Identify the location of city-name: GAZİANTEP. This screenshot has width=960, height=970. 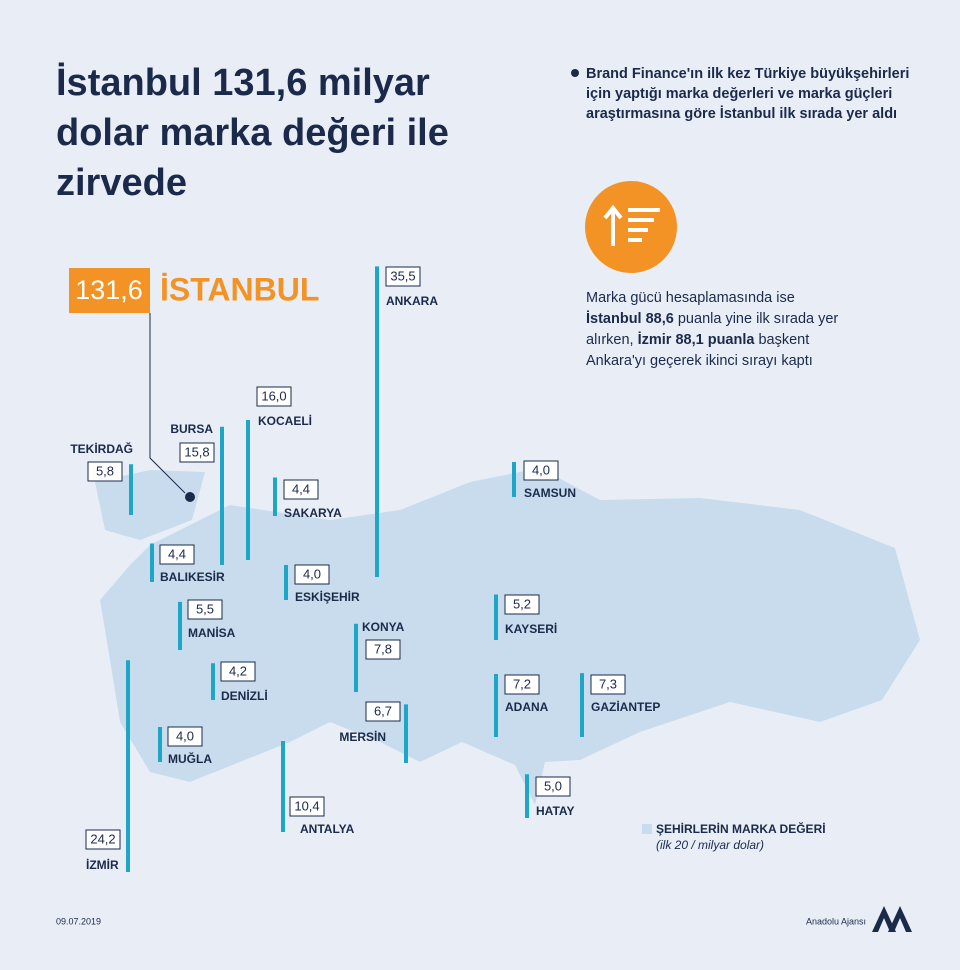
(625, 706).